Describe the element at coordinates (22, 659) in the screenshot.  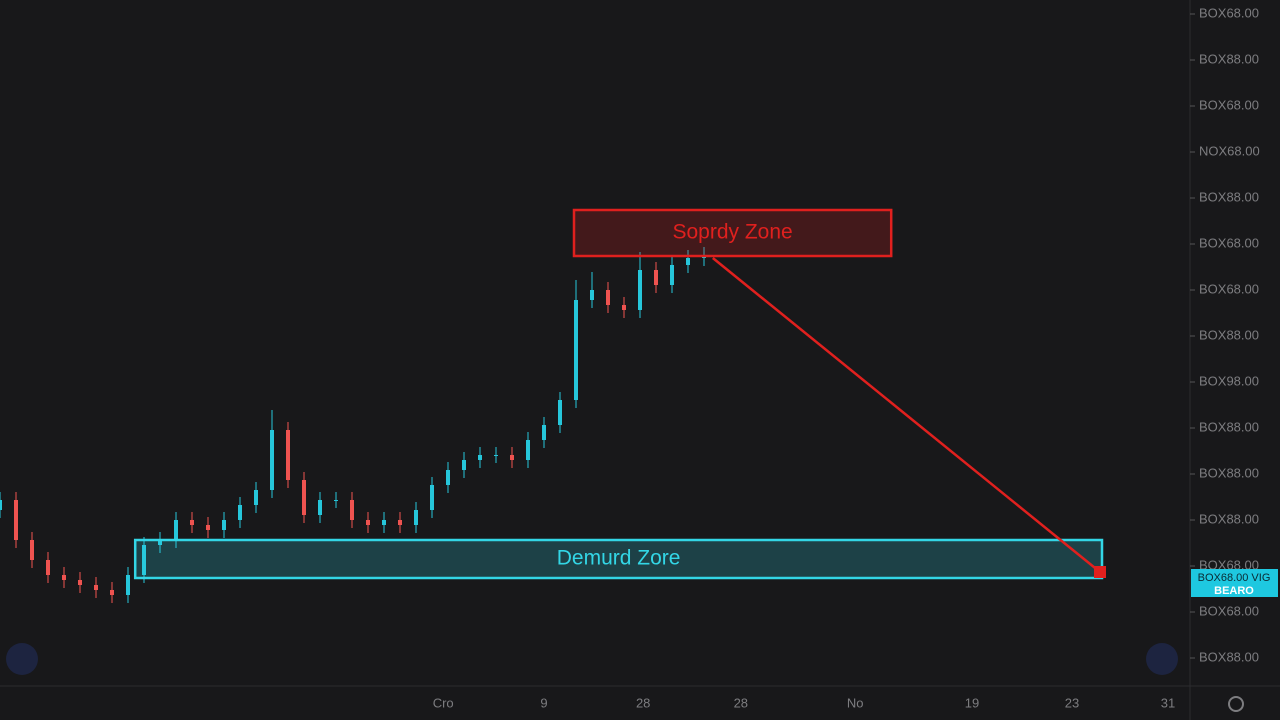
I see `logo-button` at that location.